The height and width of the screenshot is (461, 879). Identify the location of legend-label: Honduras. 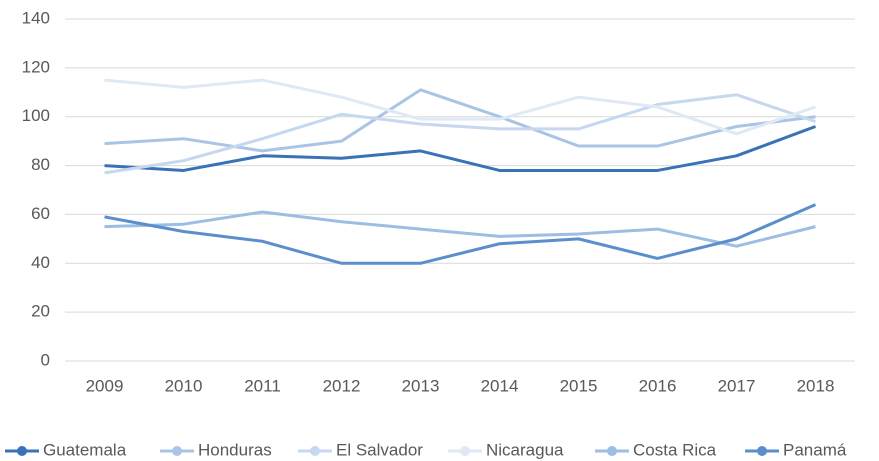
(235, 449).